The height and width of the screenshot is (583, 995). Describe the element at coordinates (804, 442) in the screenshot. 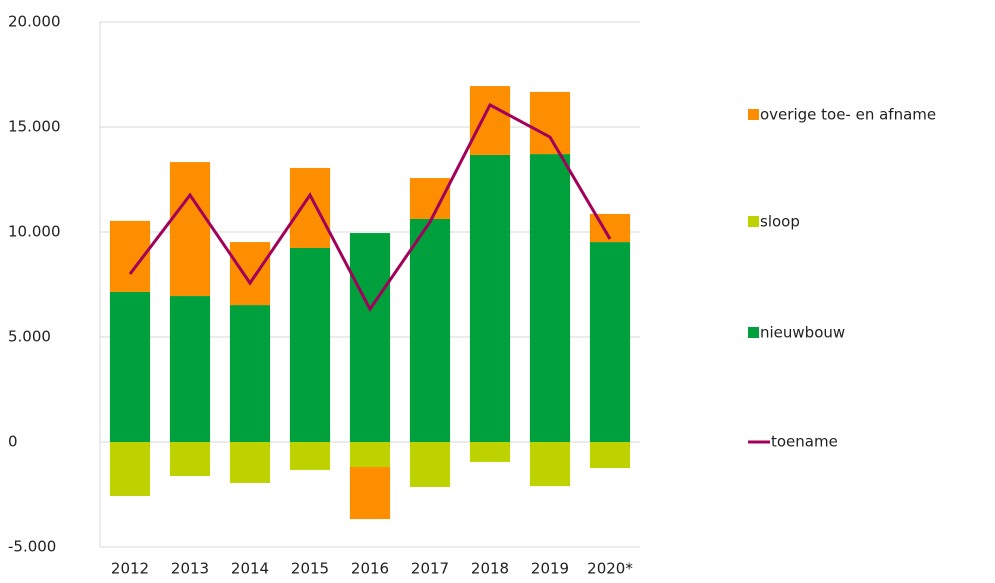

I see `legend-label: toename` at that location.